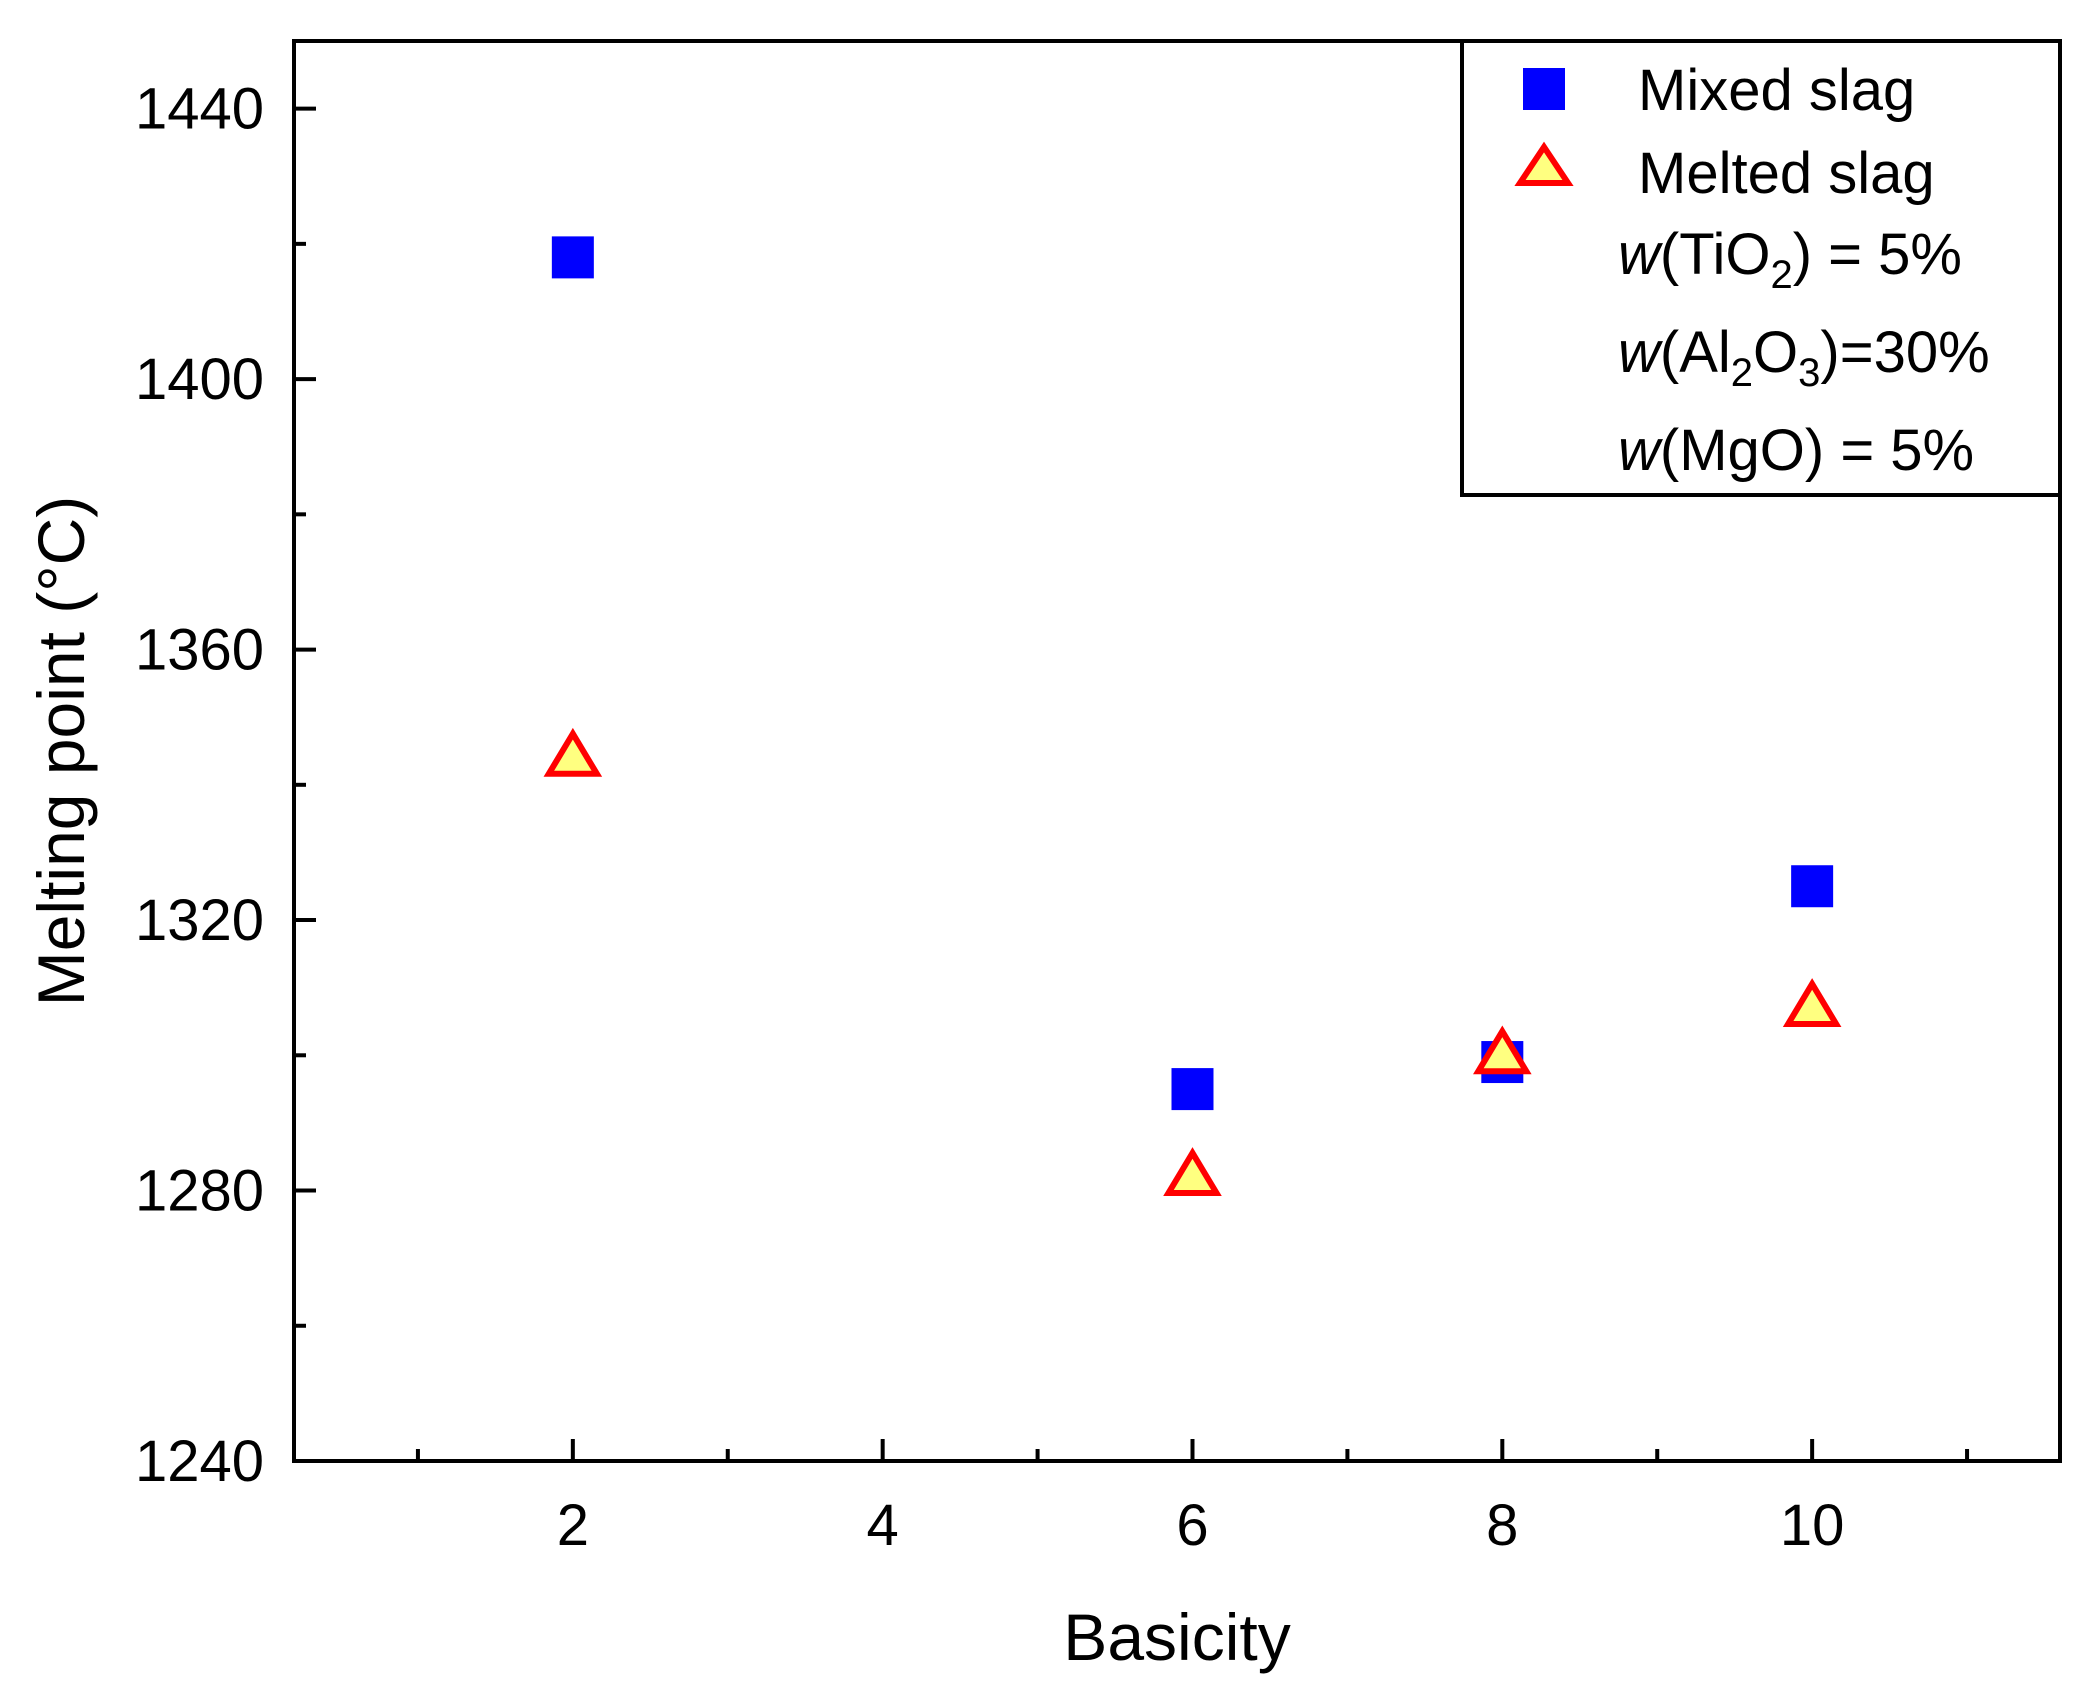  What do you see at coordinates (1192, 1525) in the screenshot?
I see `x-tick-label-6: 6` at bounding box center [1192, 1525].